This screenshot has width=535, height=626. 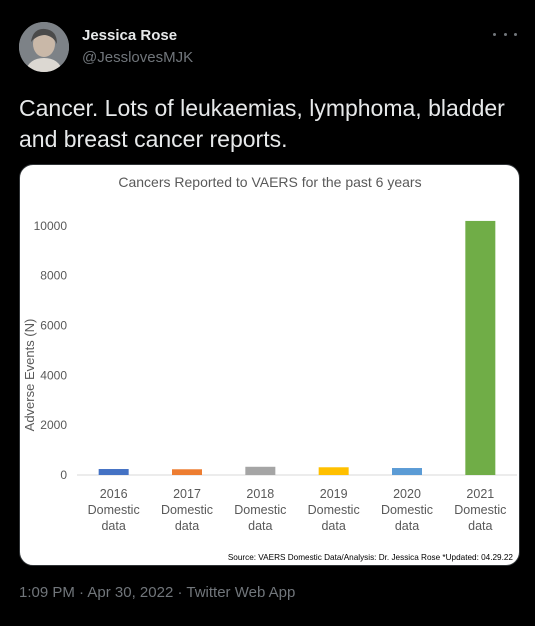 What do you see at coordinates (407, 494) in the screenshot?
I see `x-tick-label: 2020` at bounding box center [407, 494].